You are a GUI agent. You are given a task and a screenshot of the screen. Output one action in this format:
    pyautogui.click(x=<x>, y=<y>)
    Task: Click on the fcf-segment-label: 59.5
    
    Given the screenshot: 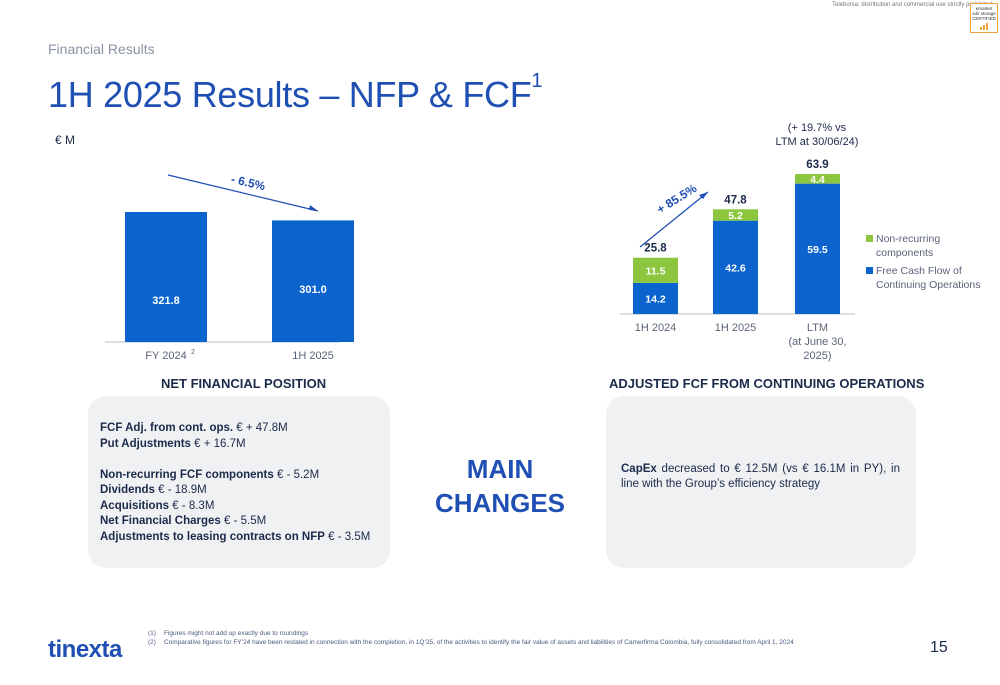 What is the action you would take?
    pyautogui.click(x=817, y=250)
    